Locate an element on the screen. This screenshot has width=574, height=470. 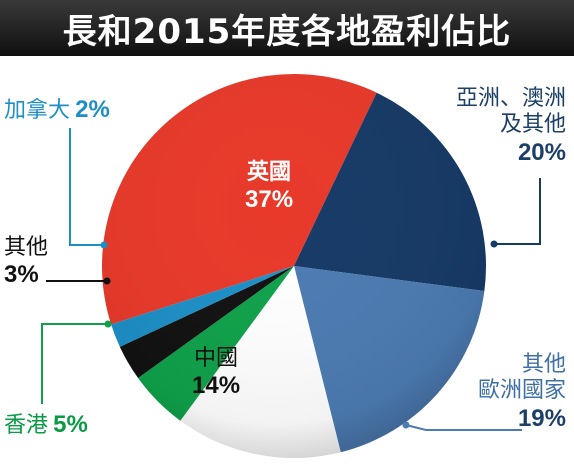
label-uk-name: 英國 is located at coordinates (269, 172).